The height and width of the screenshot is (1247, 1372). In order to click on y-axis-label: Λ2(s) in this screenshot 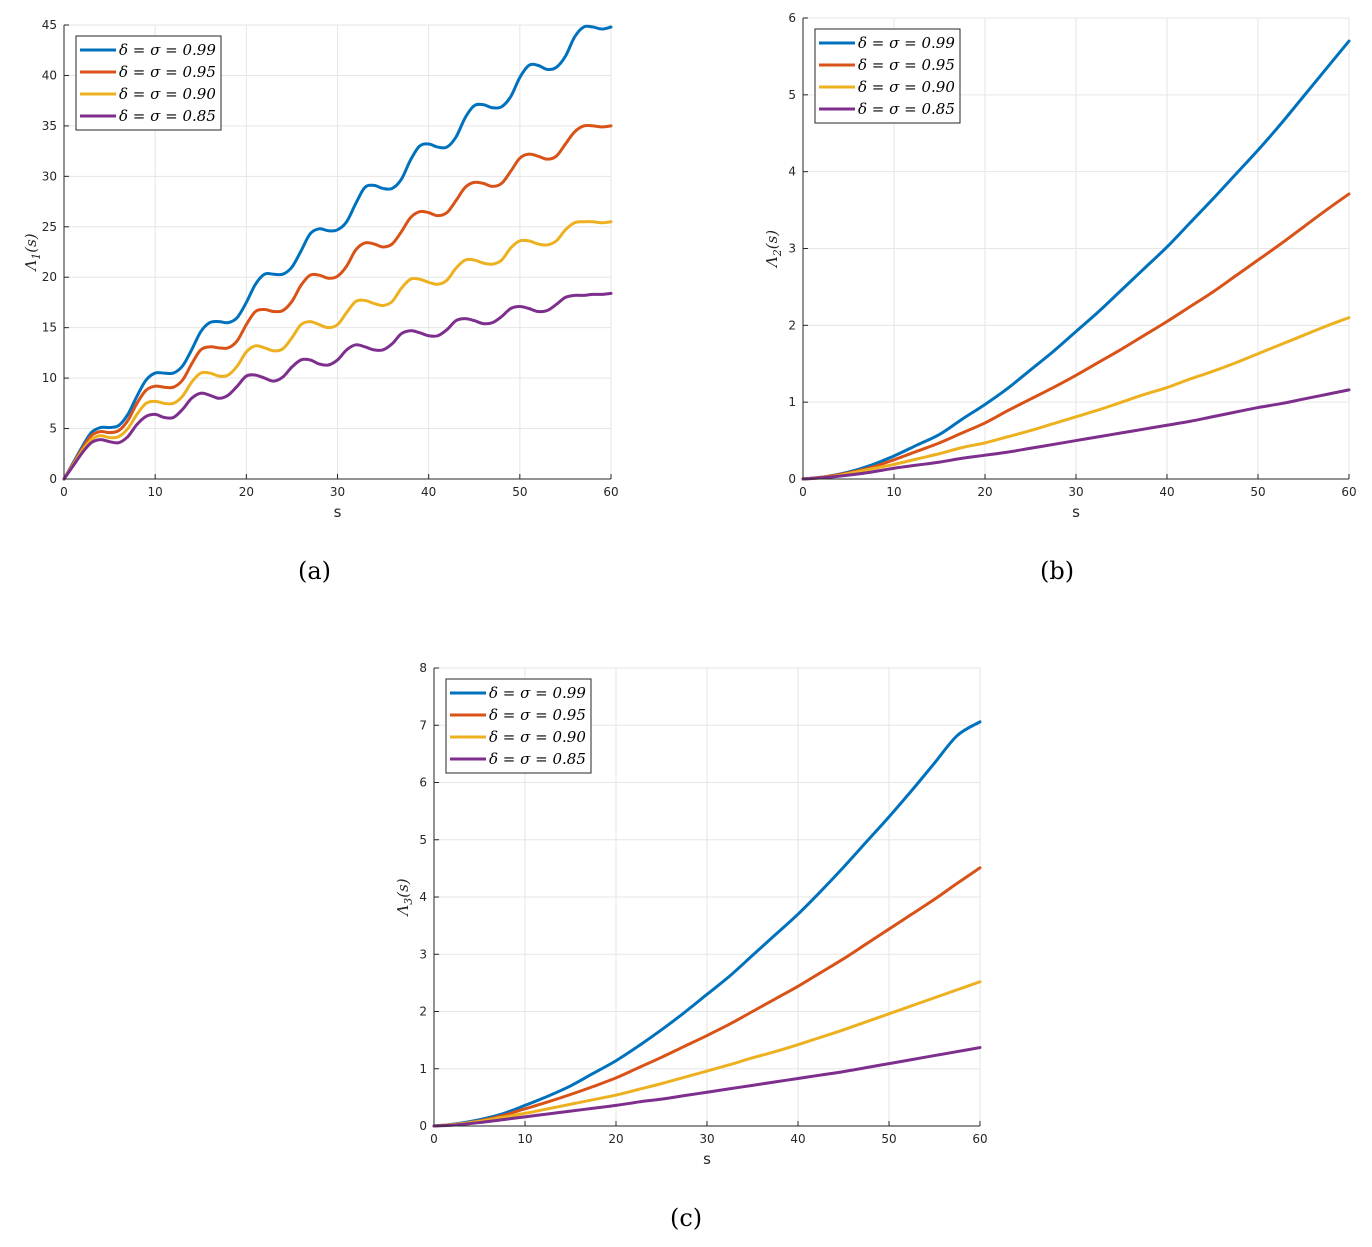, I will do `click(773, 249)`.